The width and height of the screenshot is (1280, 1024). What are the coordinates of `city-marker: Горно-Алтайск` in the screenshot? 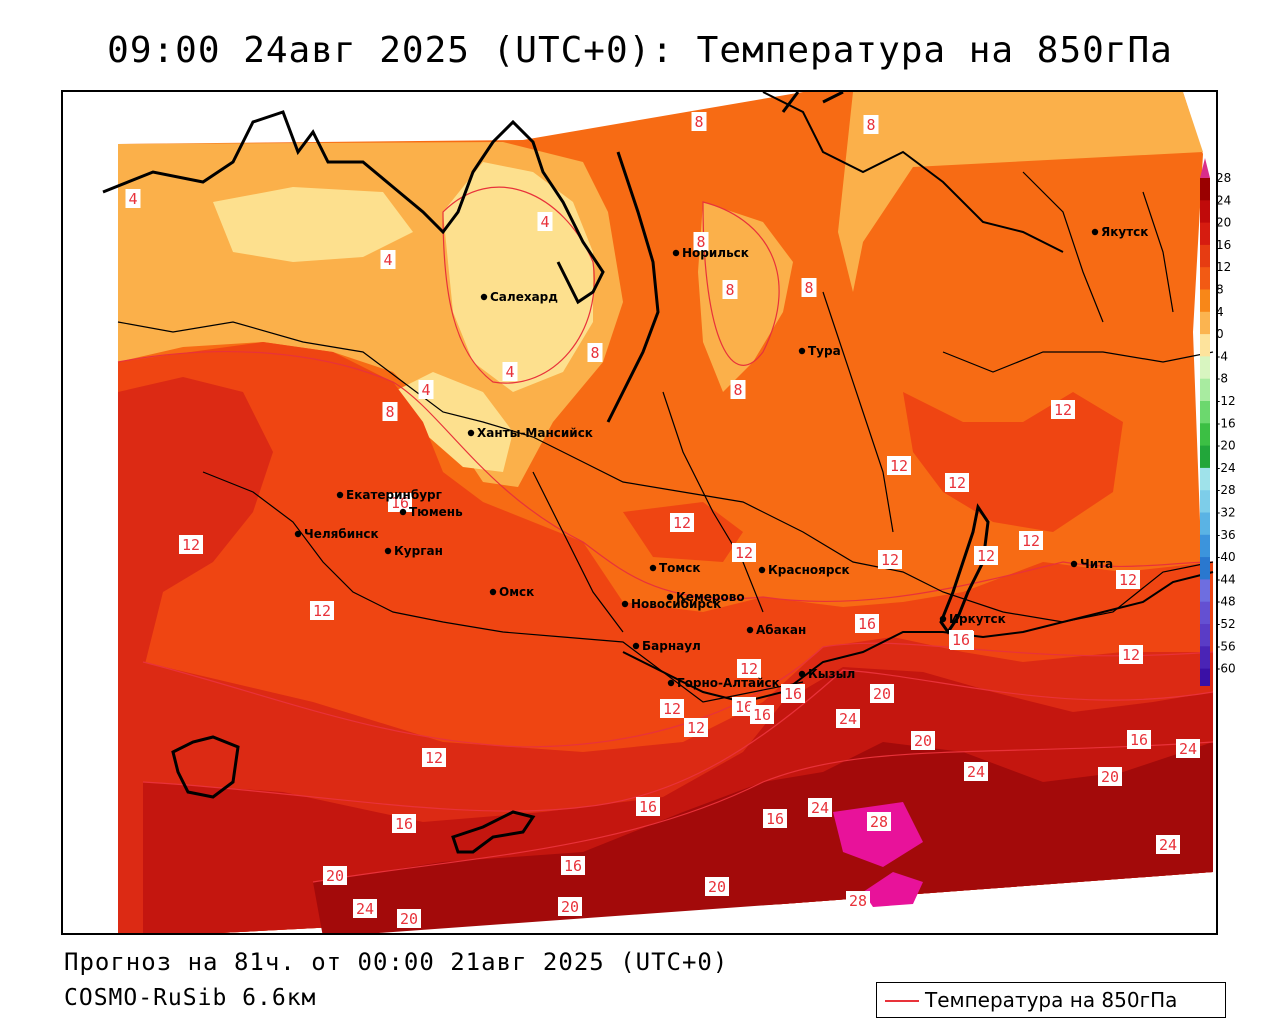 It's located at (723, 683).